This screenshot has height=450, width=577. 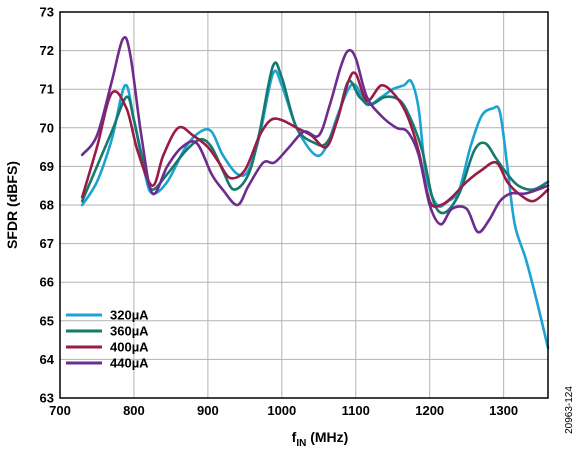 What do you see at coordinates (47, 89) in the screenshot?
I see `y-tick-label: 71` at bounding box center [47, 89].